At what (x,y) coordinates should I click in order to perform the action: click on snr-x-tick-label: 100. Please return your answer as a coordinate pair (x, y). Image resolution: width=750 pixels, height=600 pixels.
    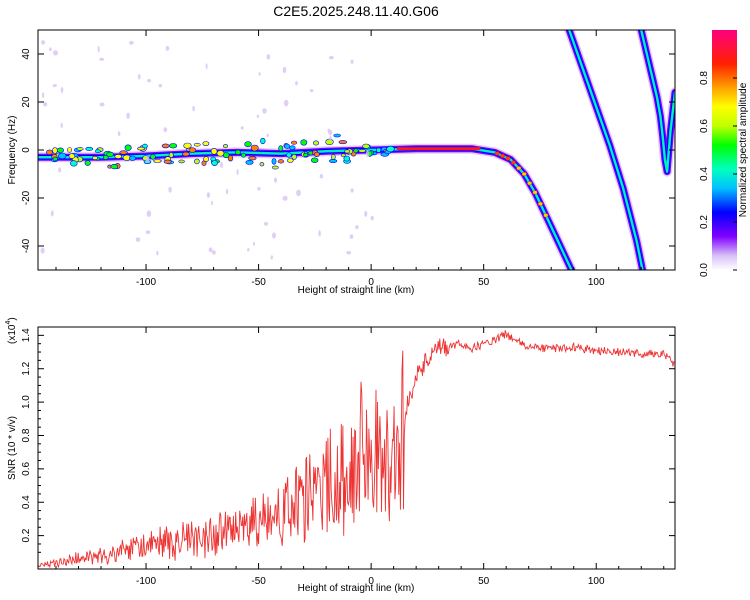
    Looking at the image, I should click on (596, 581).